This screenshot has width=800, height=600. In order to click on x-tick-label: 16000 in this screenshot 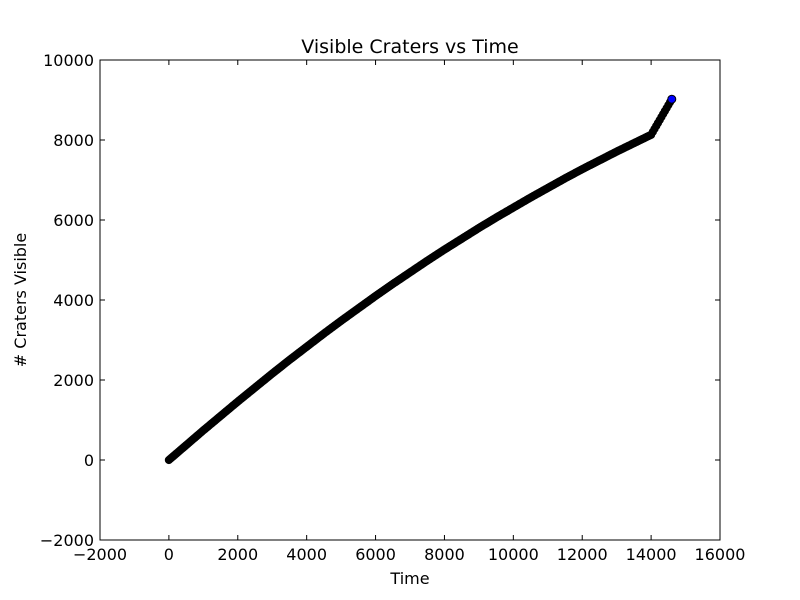, I will do `click(720, 554)`.